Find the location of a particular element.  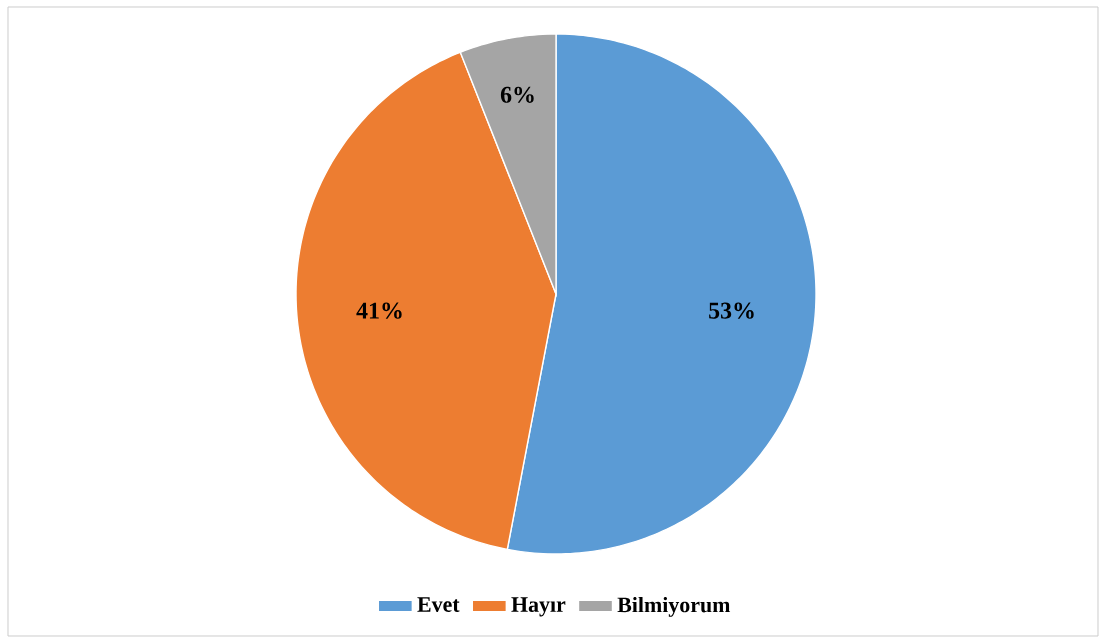

legend-label: Hayır is located at coordinates (538, 607).